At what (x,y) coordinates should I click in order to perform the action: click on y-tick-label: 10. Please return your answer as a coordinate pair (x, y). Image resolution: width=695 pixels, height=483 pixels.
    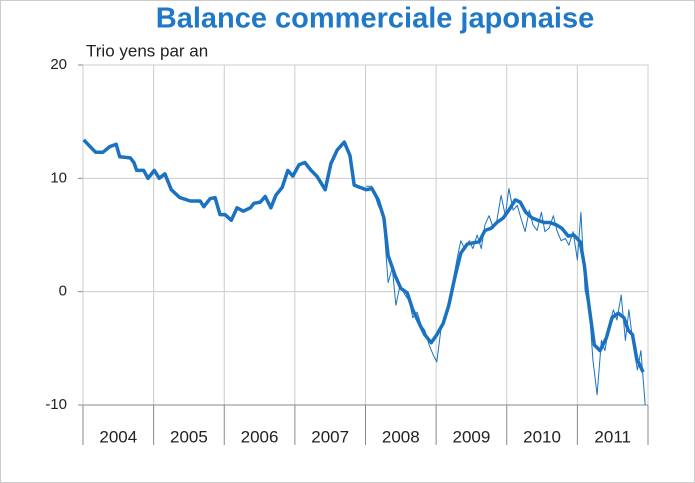
    Looking at the image, I should click on (58, 177).